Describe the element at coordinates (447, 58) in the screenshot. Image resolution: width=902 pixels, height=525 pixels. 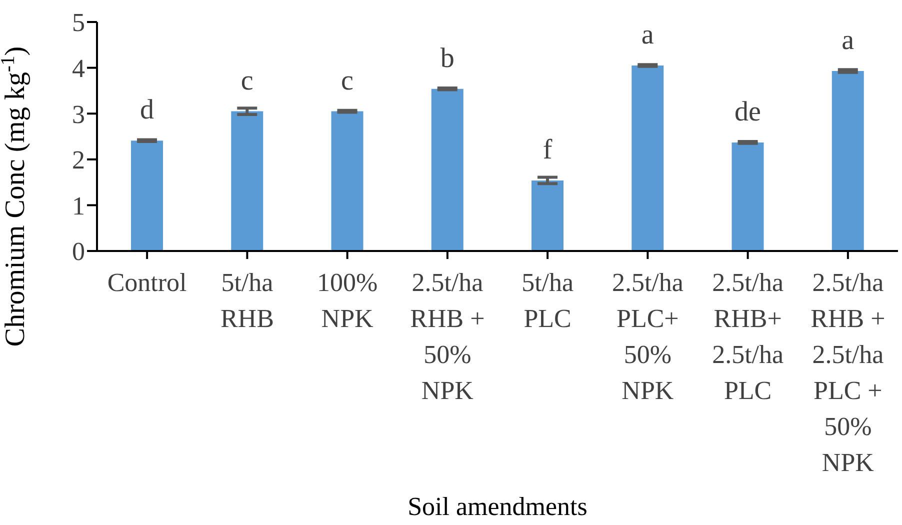
I see `annotation: b` at that location.